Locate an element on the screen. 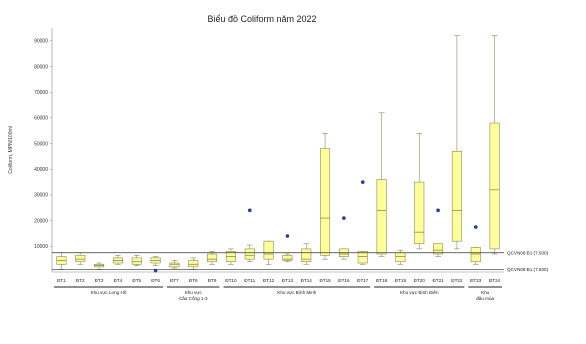 The width and height of the screenshot is (586, 344). box-đt19 is located at coordinates (400, 257).